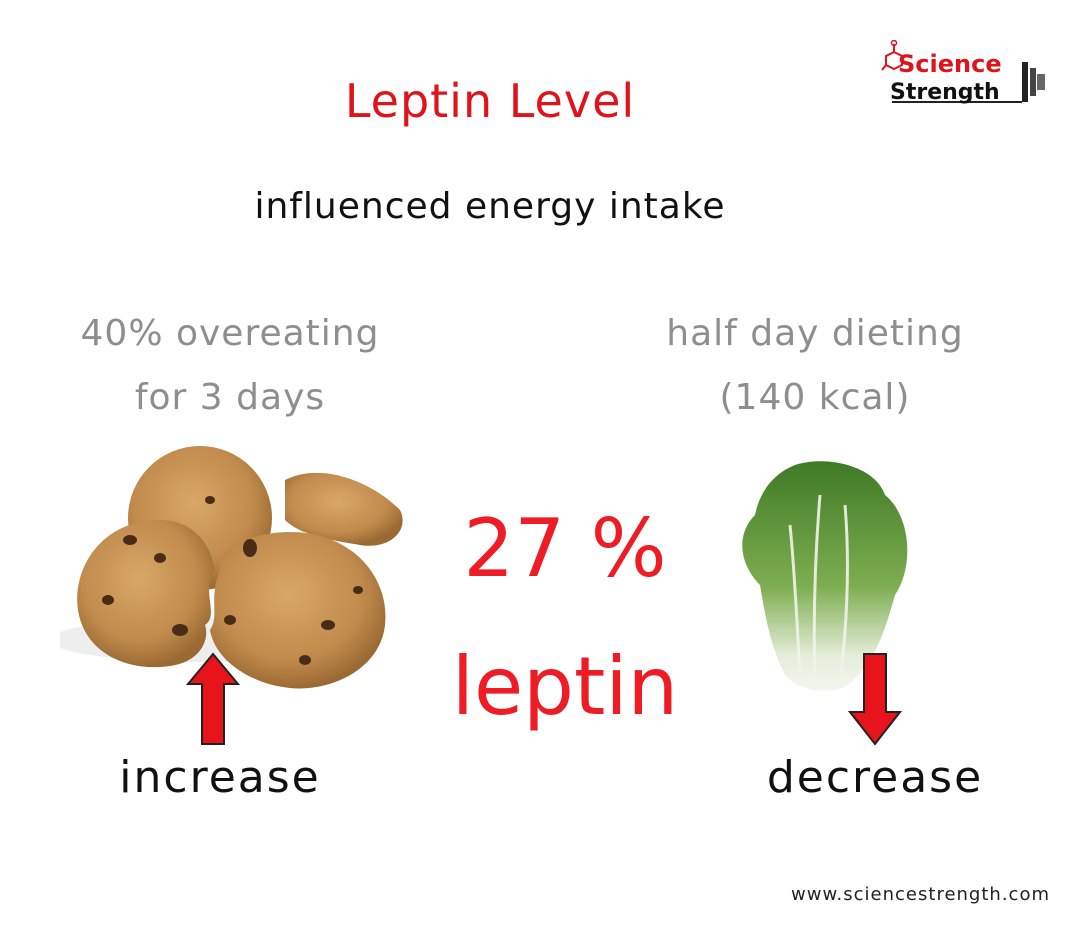 The width and height of the screenshot is (1082, 950). I want to click on dieting-caption-line1: half day dieting, so click(815, 333).